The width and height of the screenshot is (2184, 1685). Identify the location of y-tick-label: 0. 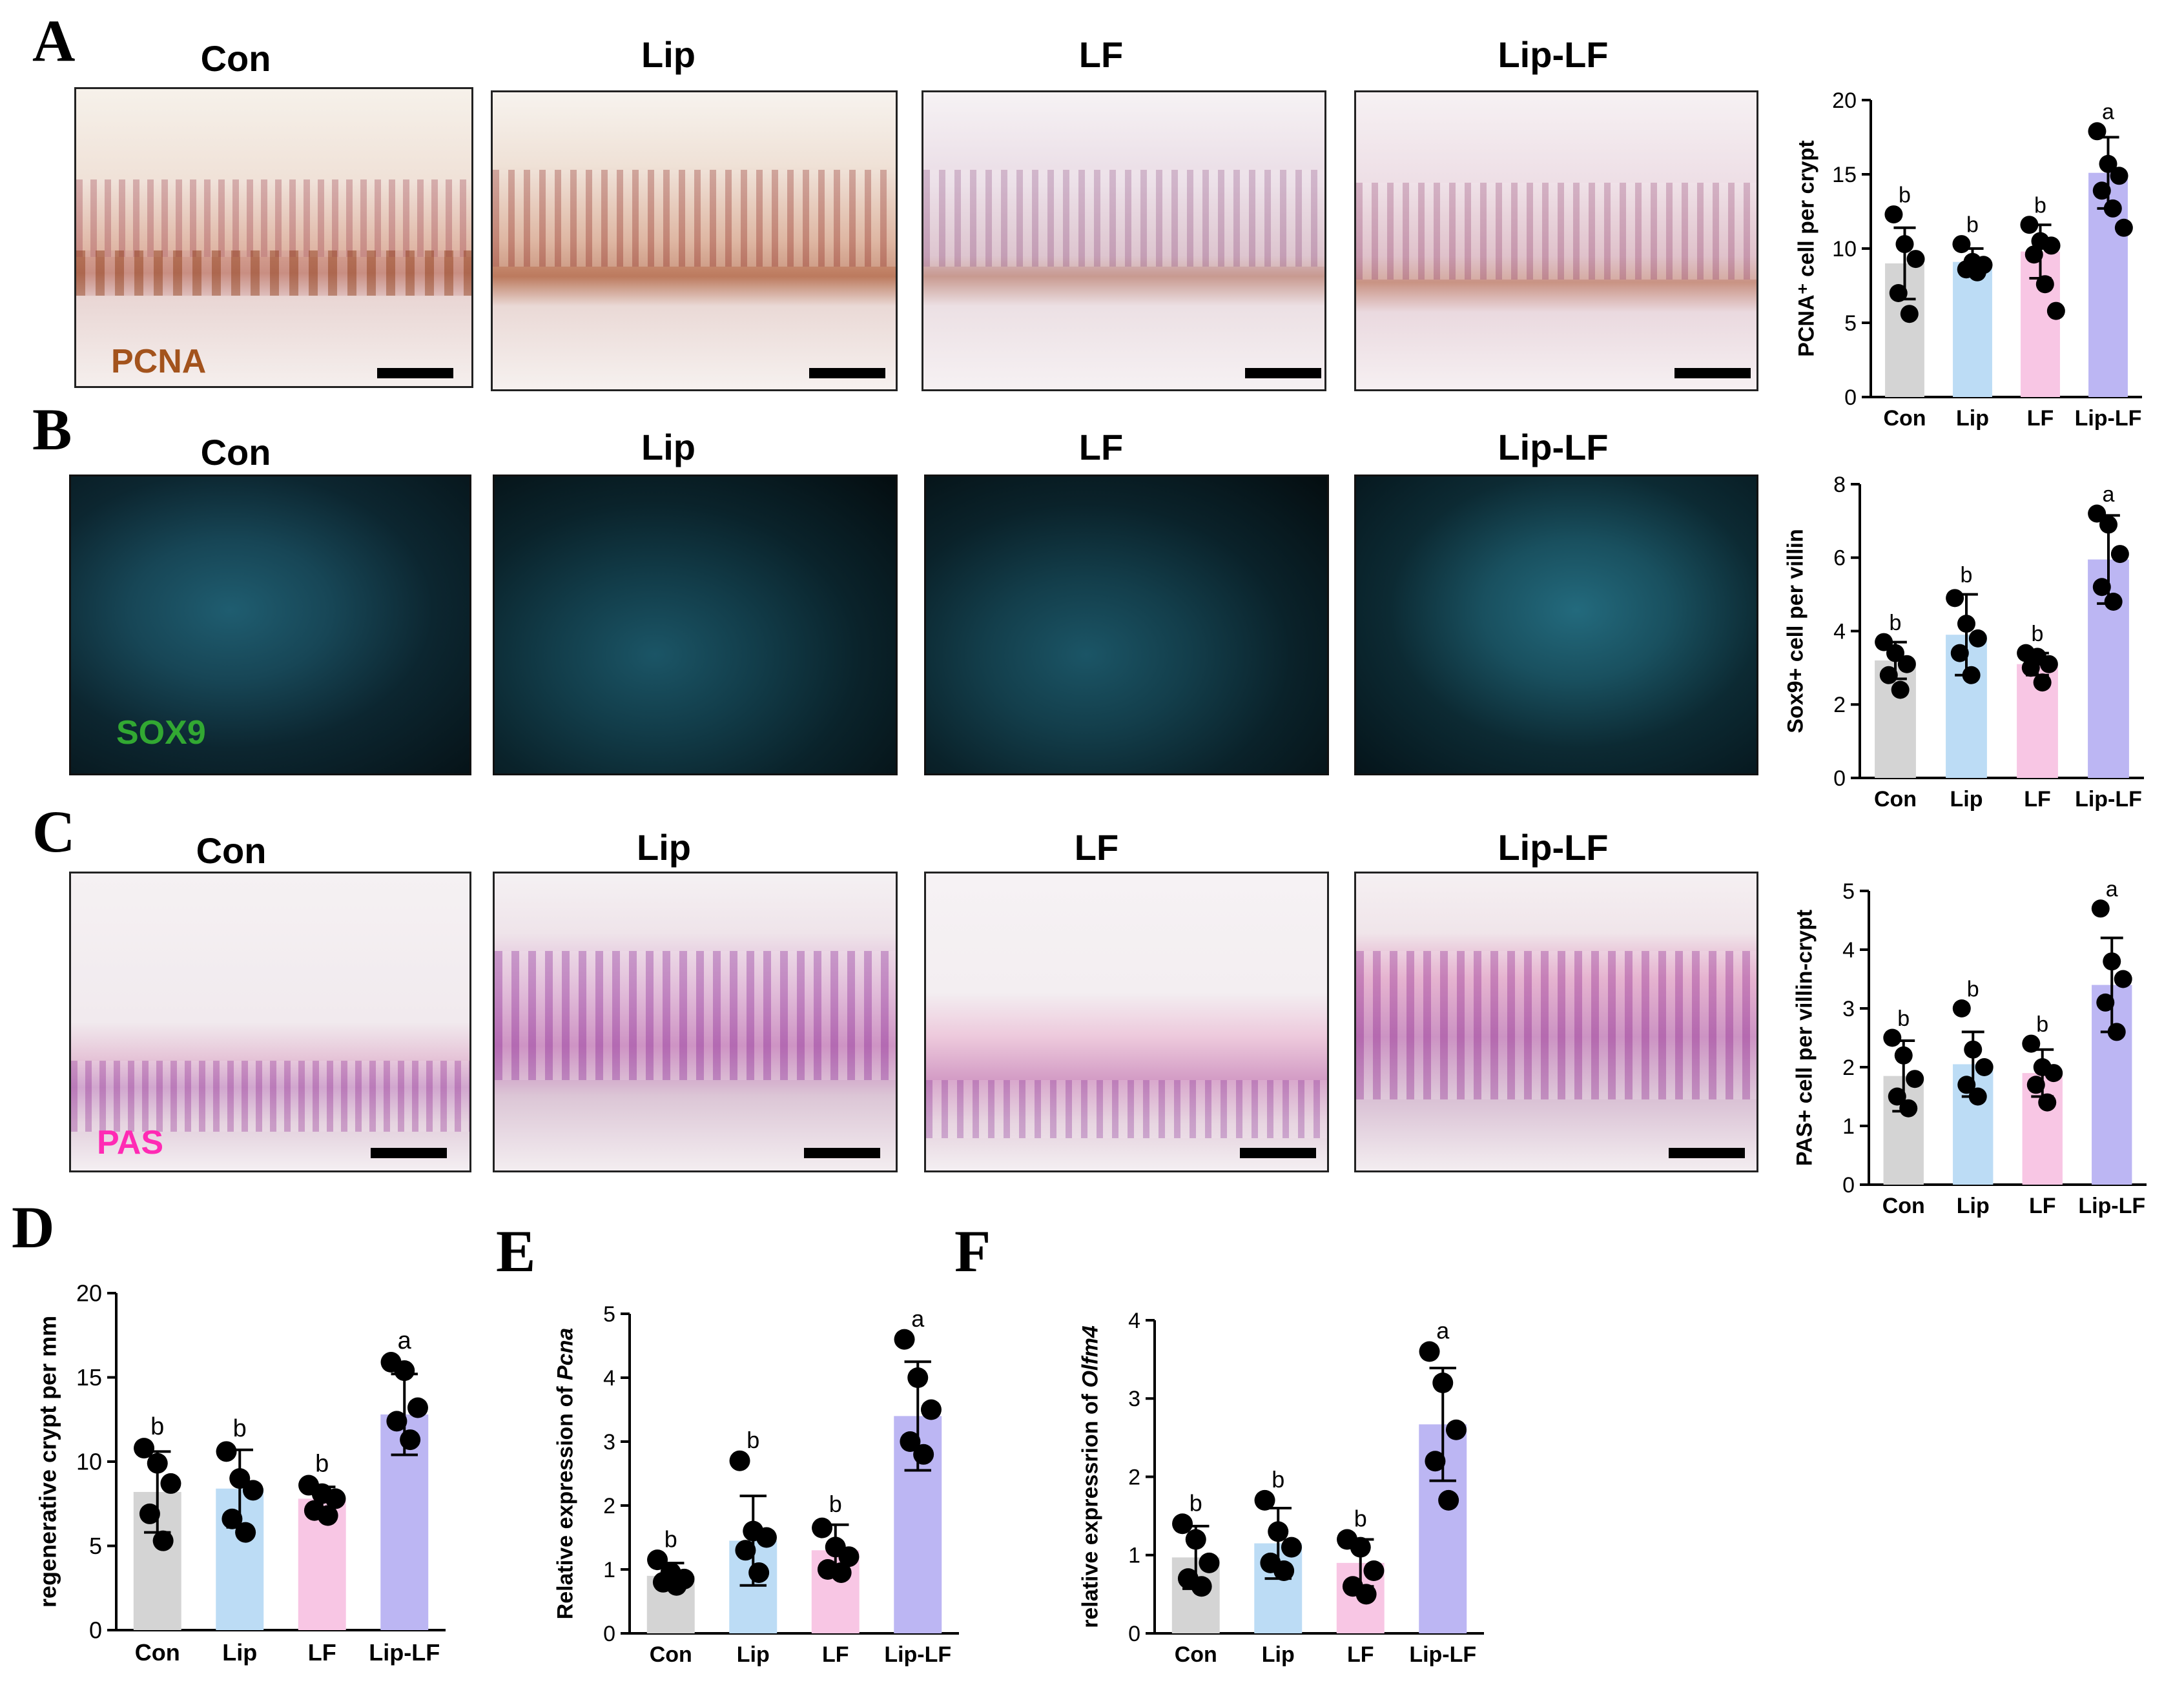
(1850, 397).